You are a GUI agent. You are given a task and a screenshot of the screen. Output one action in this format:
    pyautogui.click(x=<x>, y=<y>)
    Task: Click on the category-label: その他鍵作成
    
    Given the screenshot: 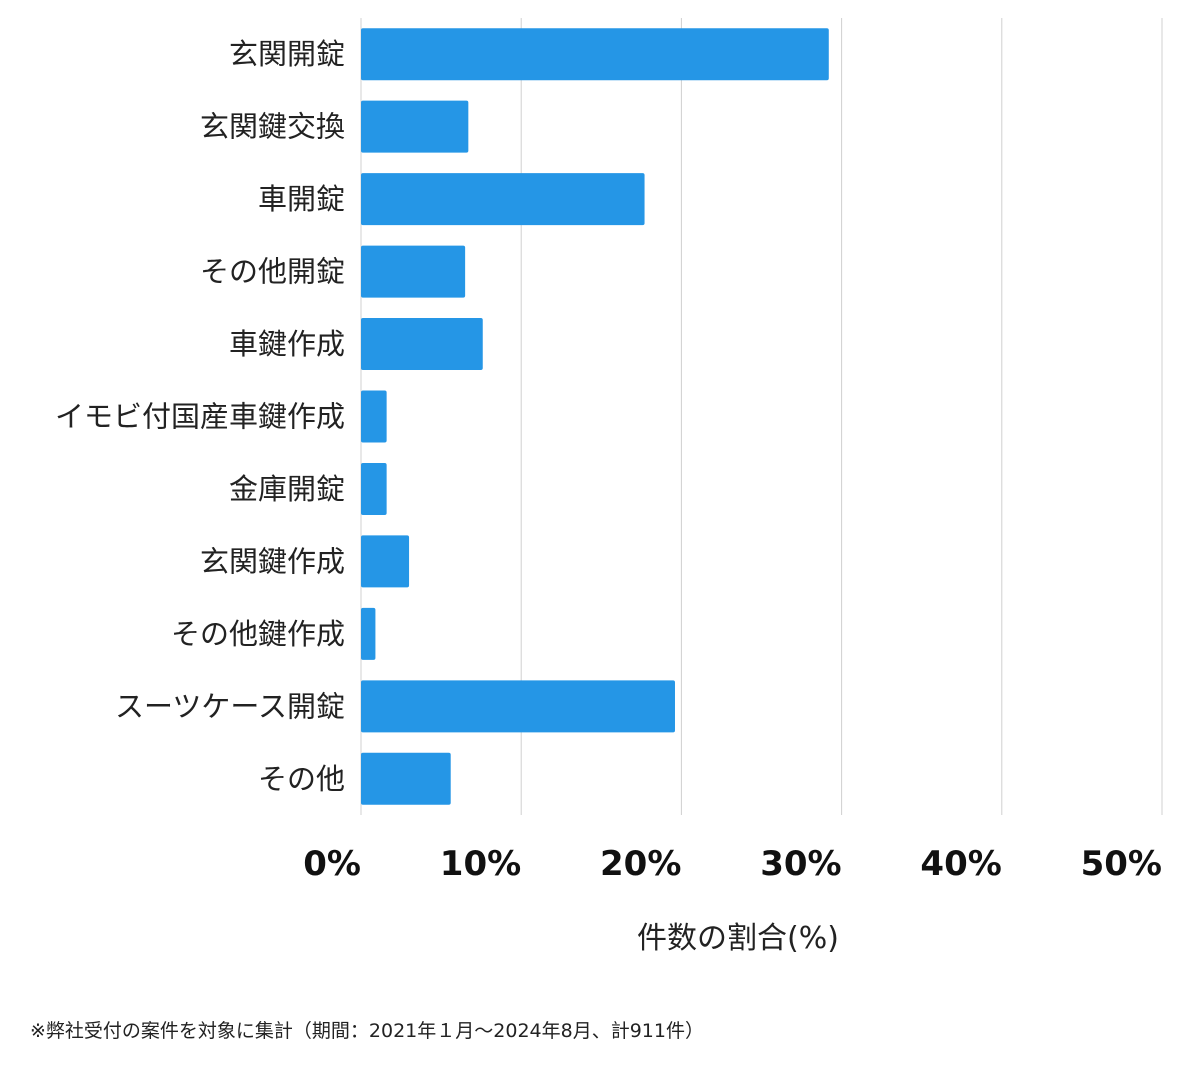 What is the action you would take?
    pyautogui.click(x=258, y=634)
    